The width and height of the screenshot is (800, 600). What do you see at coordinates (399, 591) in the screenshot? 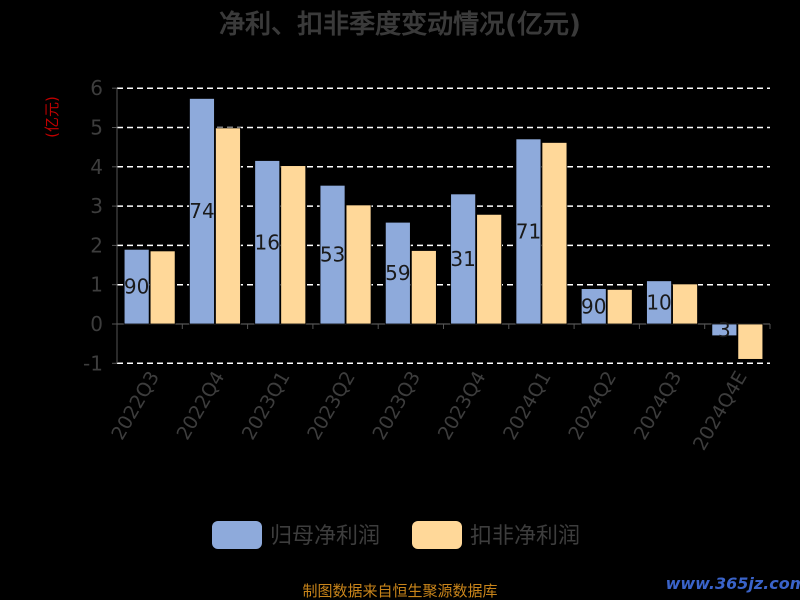
I see `source-note: 制图数据来自恒生聚源数据库` at bounding box center [399, 591].